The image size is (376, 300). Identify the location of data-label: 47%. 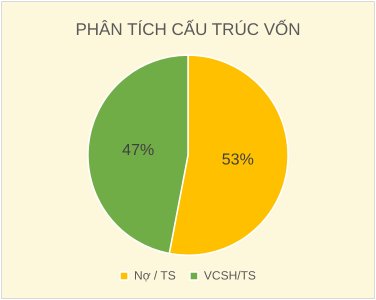
(138, 150).